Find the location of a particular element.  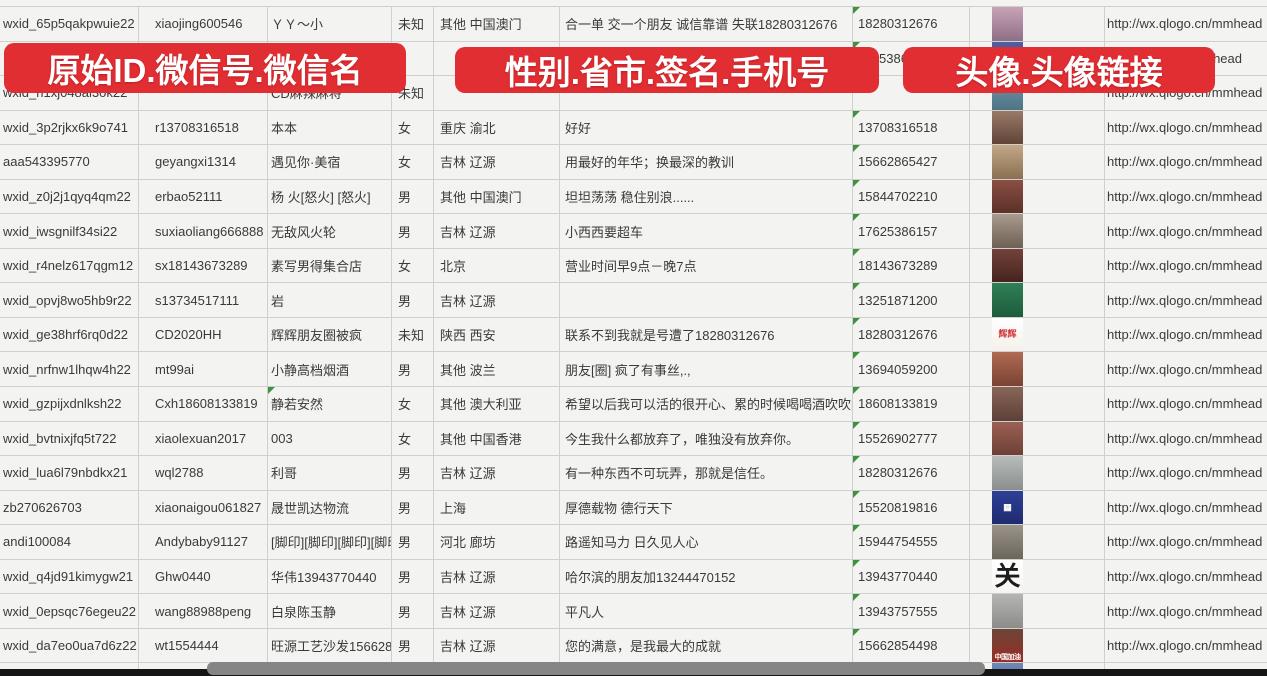

cell-wechat-id: wang88988peng is located at coordinates (203, 611).